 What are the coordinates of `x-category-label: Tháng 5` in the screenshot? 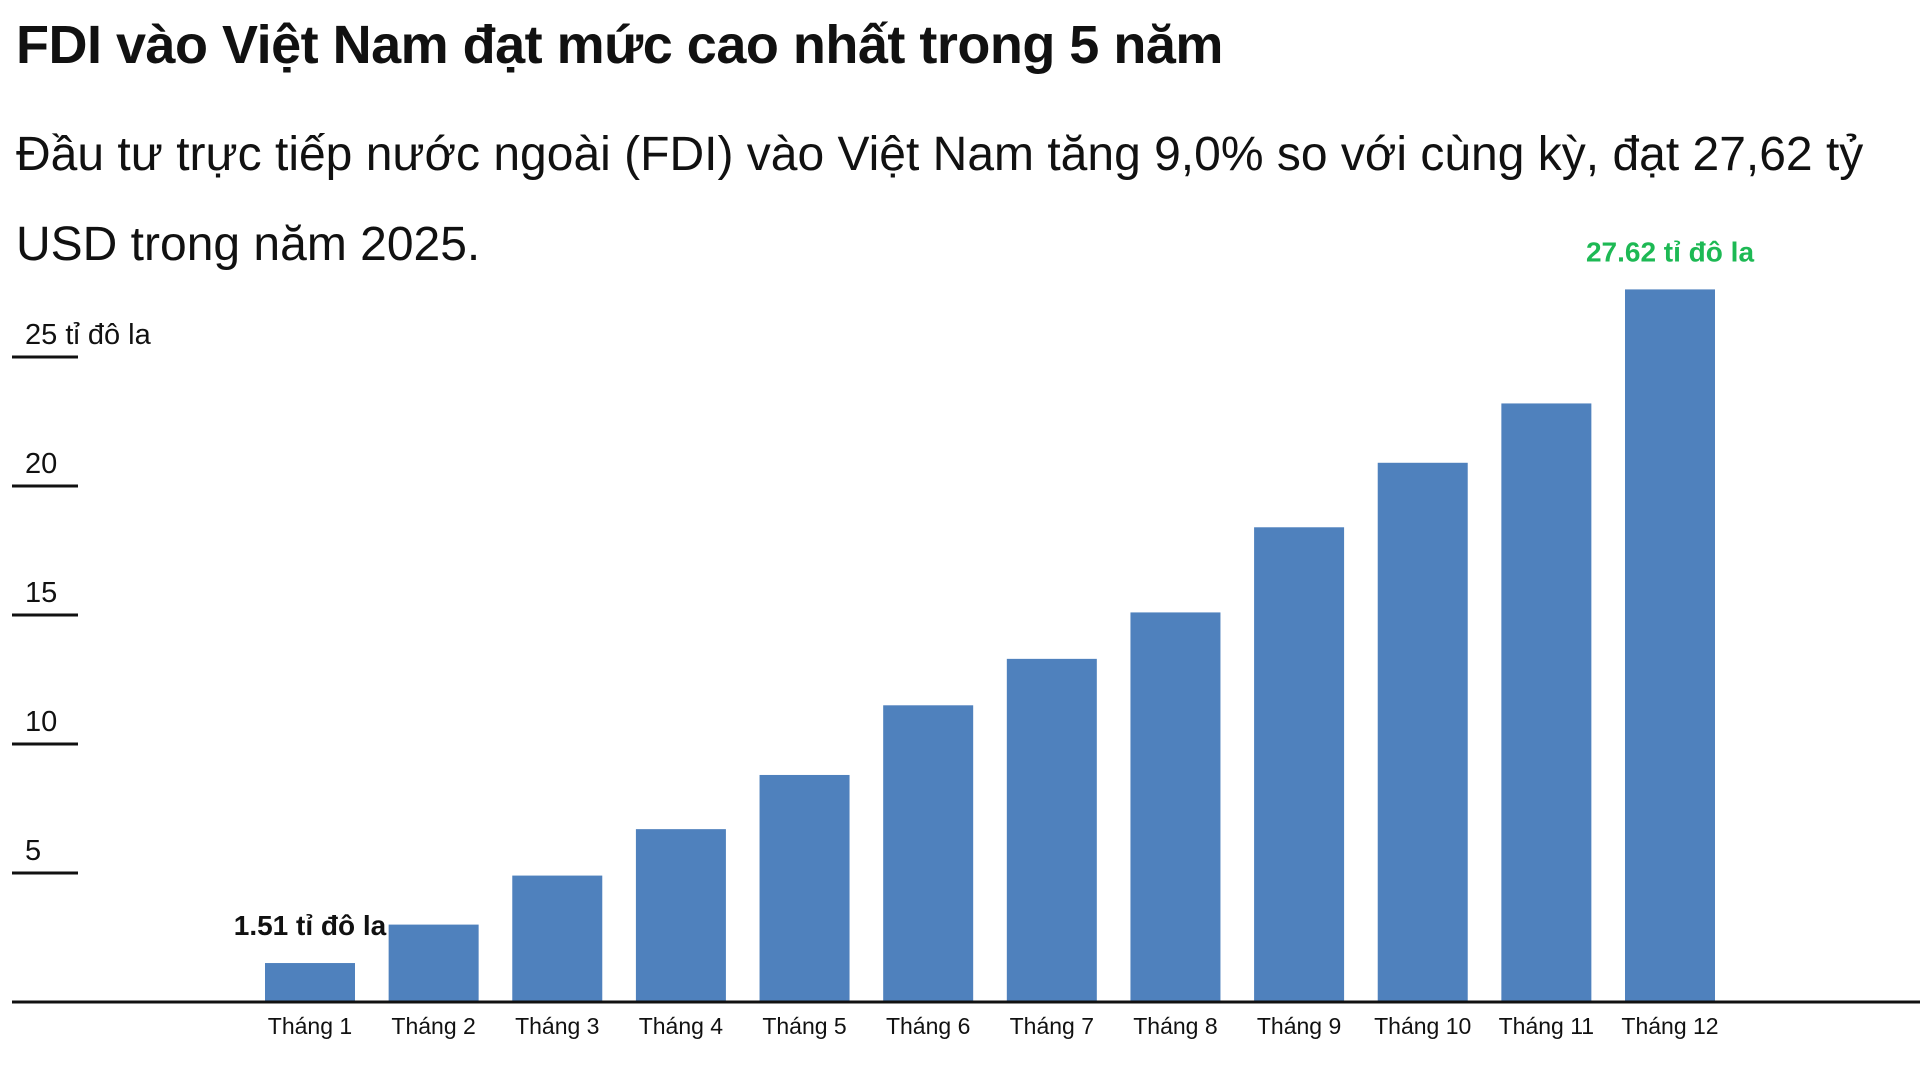 It's located at (804, 1026).